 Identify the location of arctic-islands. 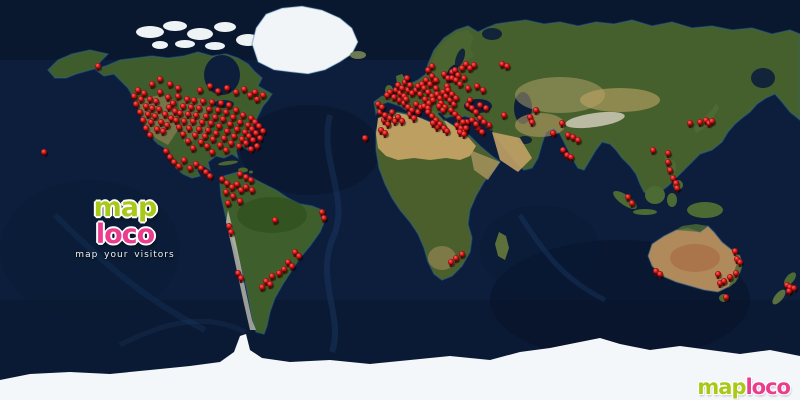
(198, 35).